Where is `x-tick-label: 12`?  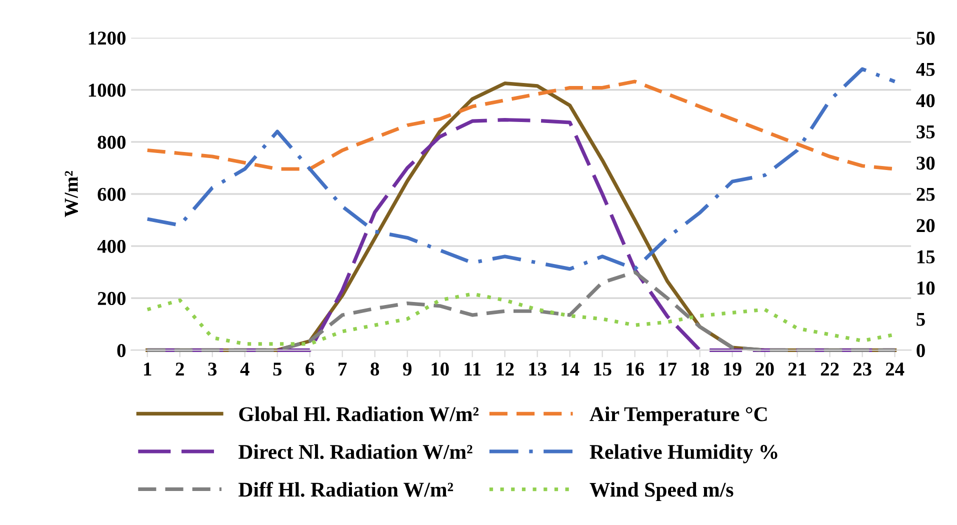
x-tick-label: 12 is located at coordinates (505, 369).